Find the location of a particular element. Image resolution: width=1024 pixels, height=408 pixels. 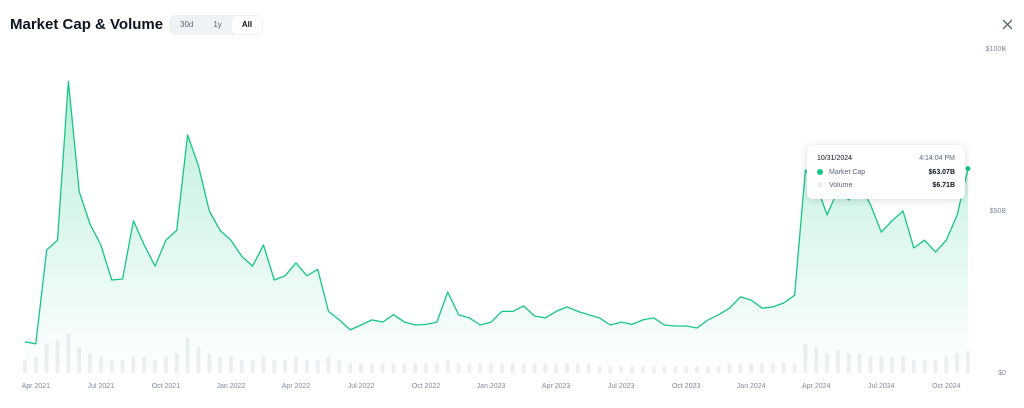

range-button: 30d is located at coordinates (187, 24).